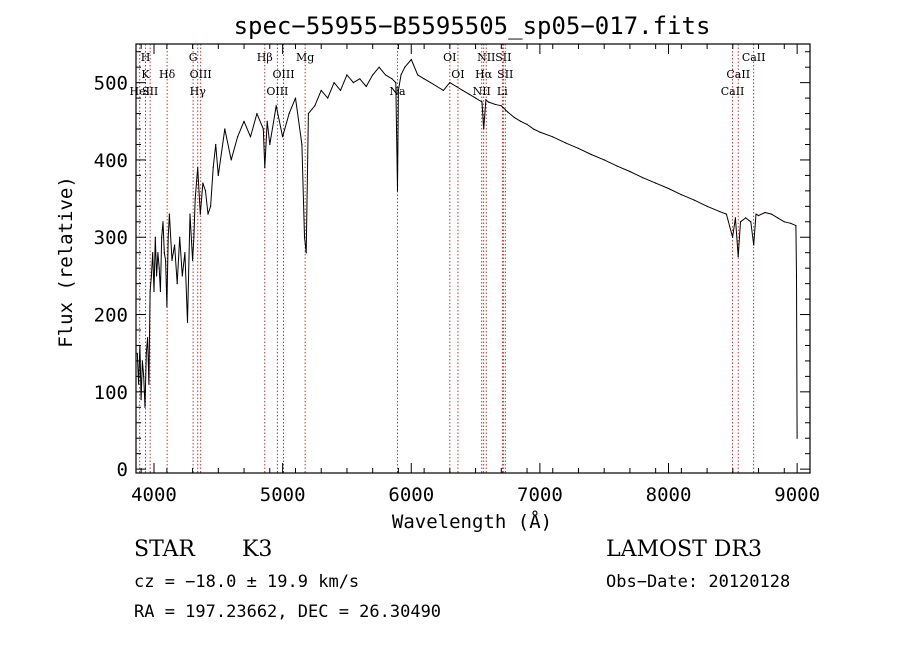 This screenshot has width=900, height=649. I want to click on y-tick-label: 500, so click(111, 84).